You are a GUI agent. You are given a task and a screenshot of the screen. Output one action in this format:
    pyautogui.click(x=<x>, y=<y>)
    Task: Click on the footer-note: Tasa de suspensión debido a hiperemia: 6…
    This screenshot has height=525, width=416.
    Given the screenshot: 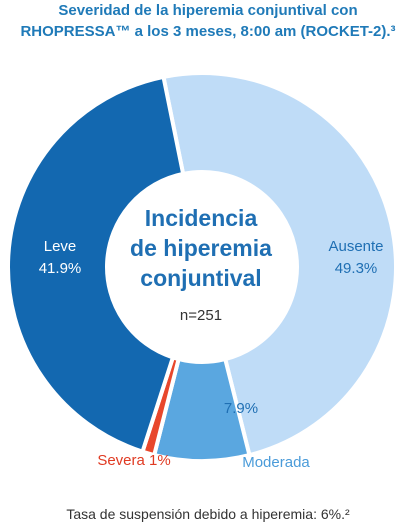 What is the action you would take?
    pyautogui.click(x=208, y=514)
    